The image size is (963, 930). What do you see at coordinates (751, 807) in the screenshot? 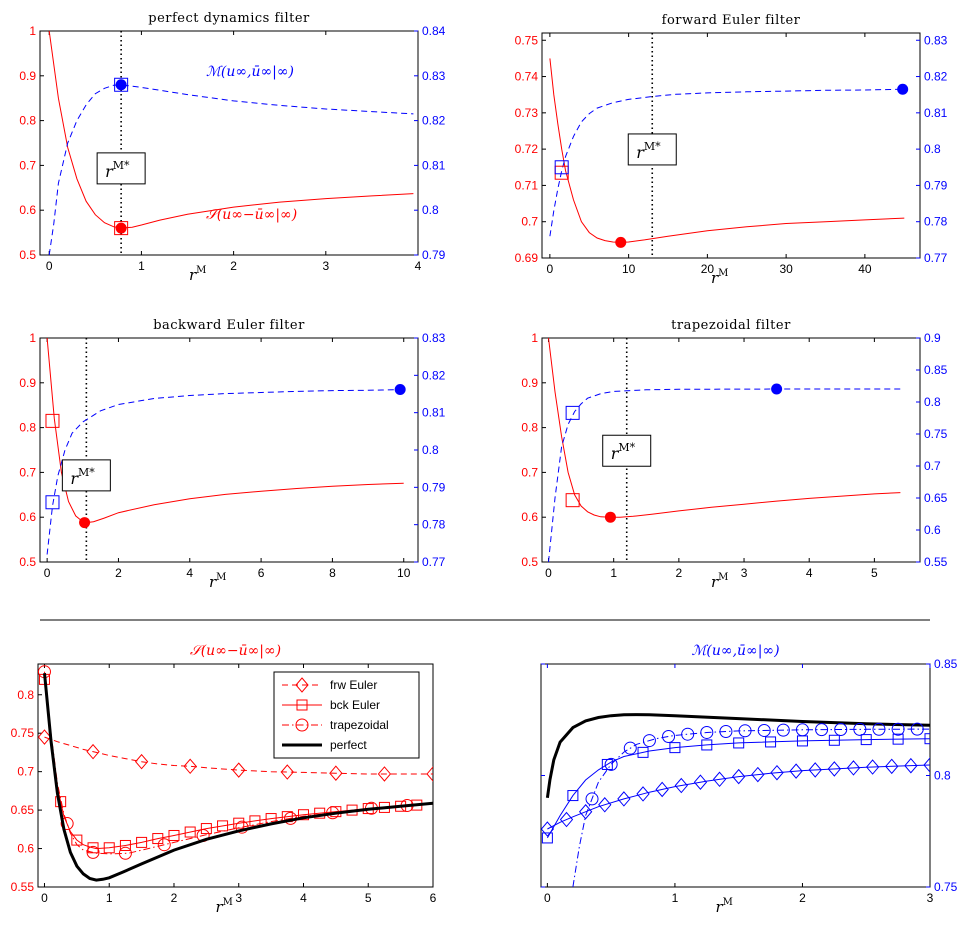
I see `series-line-trapezoidal` at bounding box center [751, 807].